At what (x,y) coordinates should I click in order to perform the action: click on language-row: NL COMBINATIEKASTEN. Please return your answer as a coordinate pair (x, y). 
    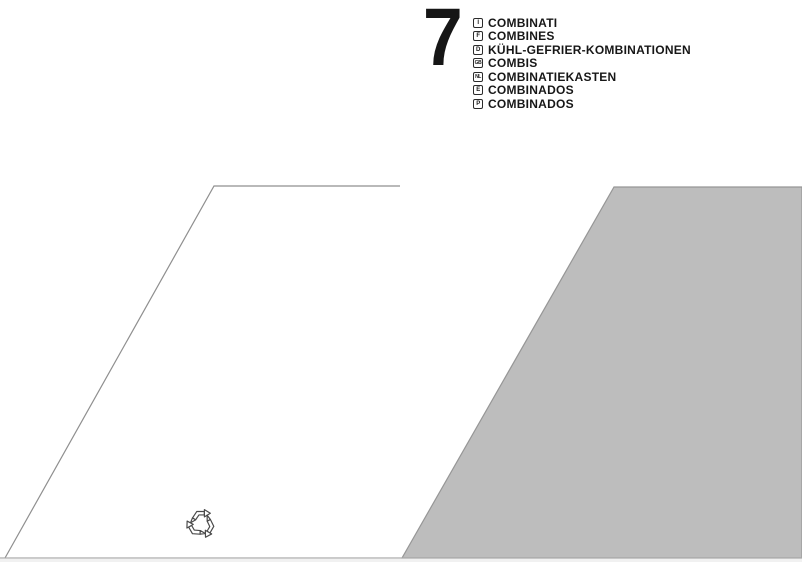
    Looking at the image, I should click on (582, 77).